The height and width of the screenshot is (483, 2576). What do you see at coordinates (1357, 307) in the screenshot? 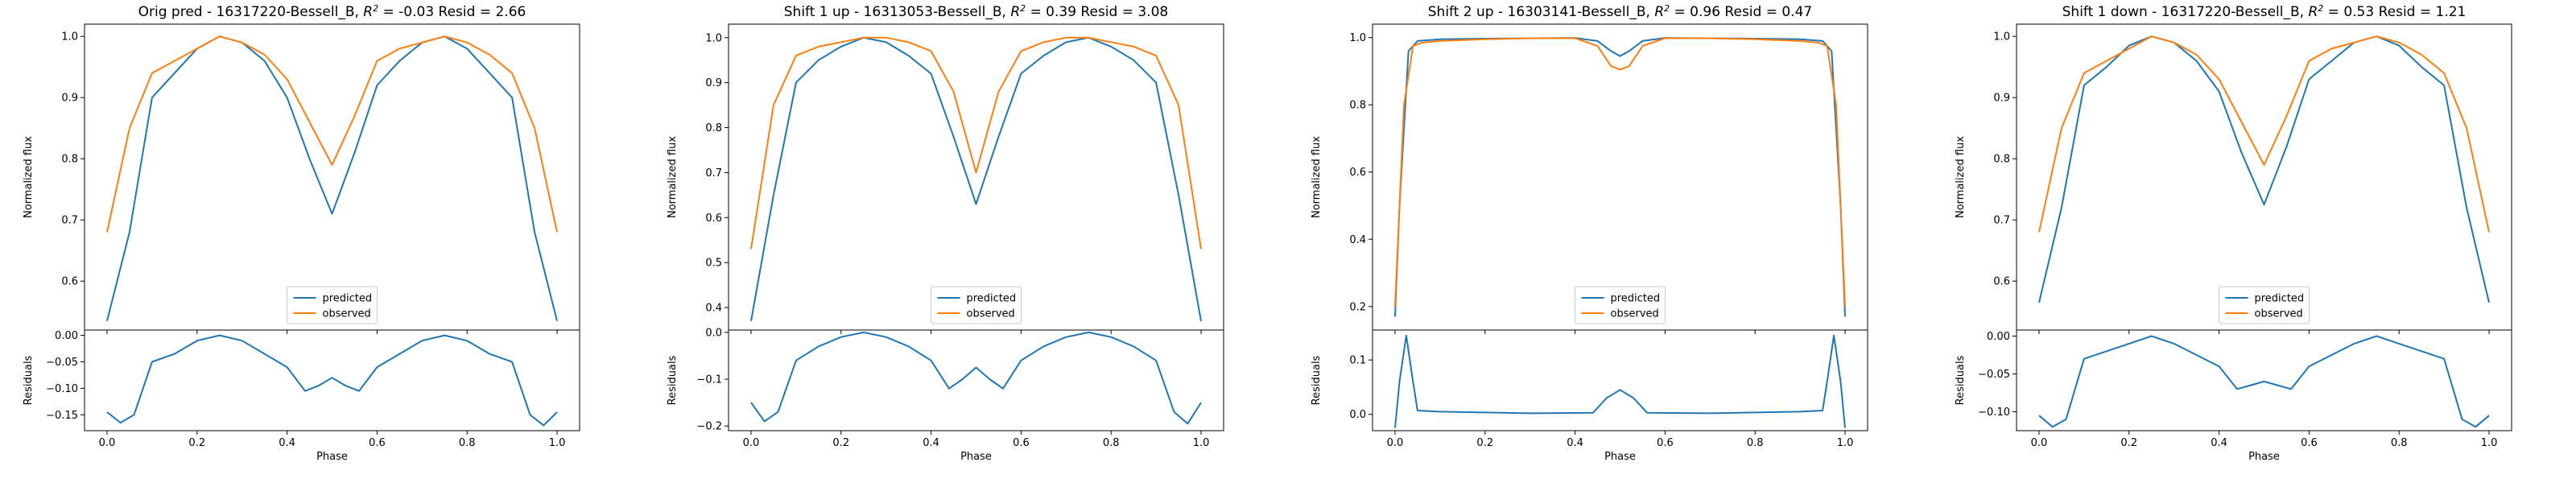
I see `flux-ytick-label: 0.2` at bounding box center [1357, 307].